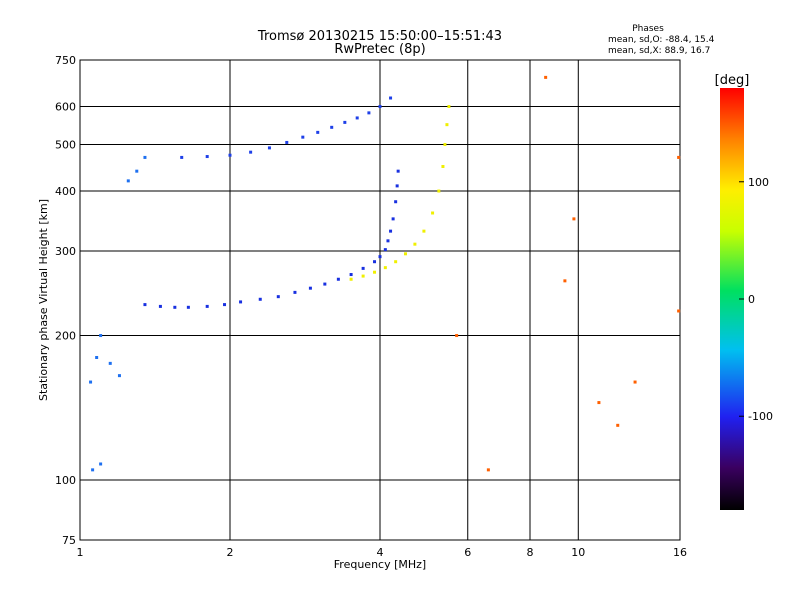  Describe the element at coordinates (65, 251) in the screenshot. I see `y-tick-label: 300` at that location.